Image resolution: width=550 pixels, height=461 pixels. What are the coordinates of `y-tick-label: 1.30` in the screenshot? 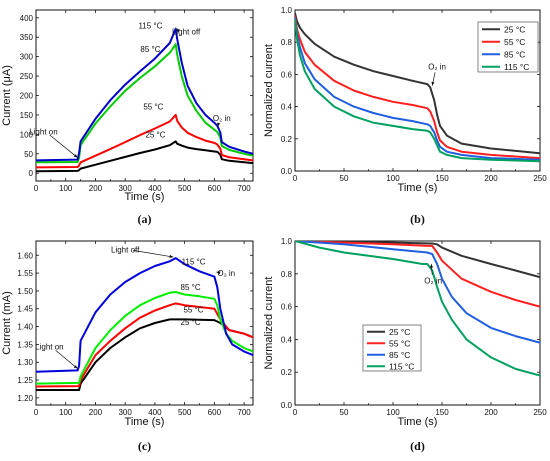 It's located at (25, 362).